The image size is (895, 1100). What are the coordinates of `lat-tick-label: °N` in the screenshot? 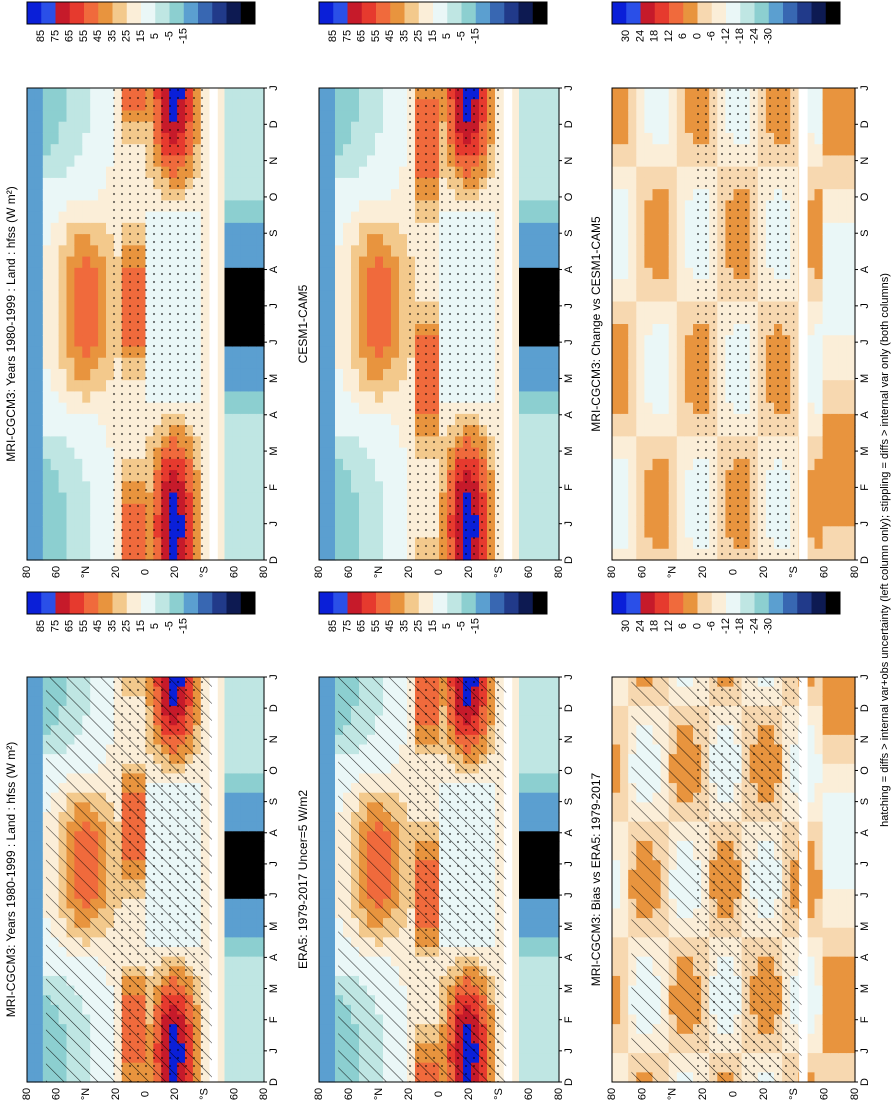 It's located at (86, 572).